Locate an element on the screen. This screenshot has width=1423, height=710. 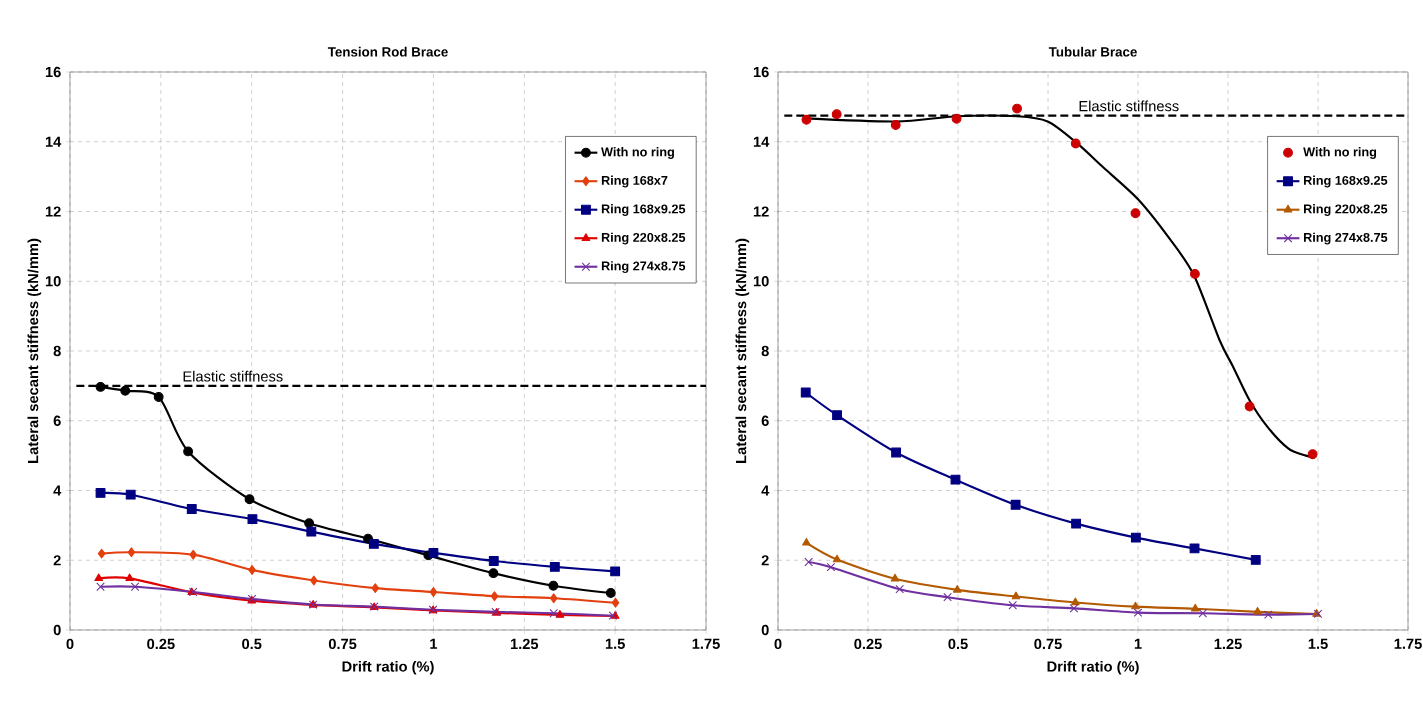
legend-label: Ring 168x7 is located at coordinates (634, 181).